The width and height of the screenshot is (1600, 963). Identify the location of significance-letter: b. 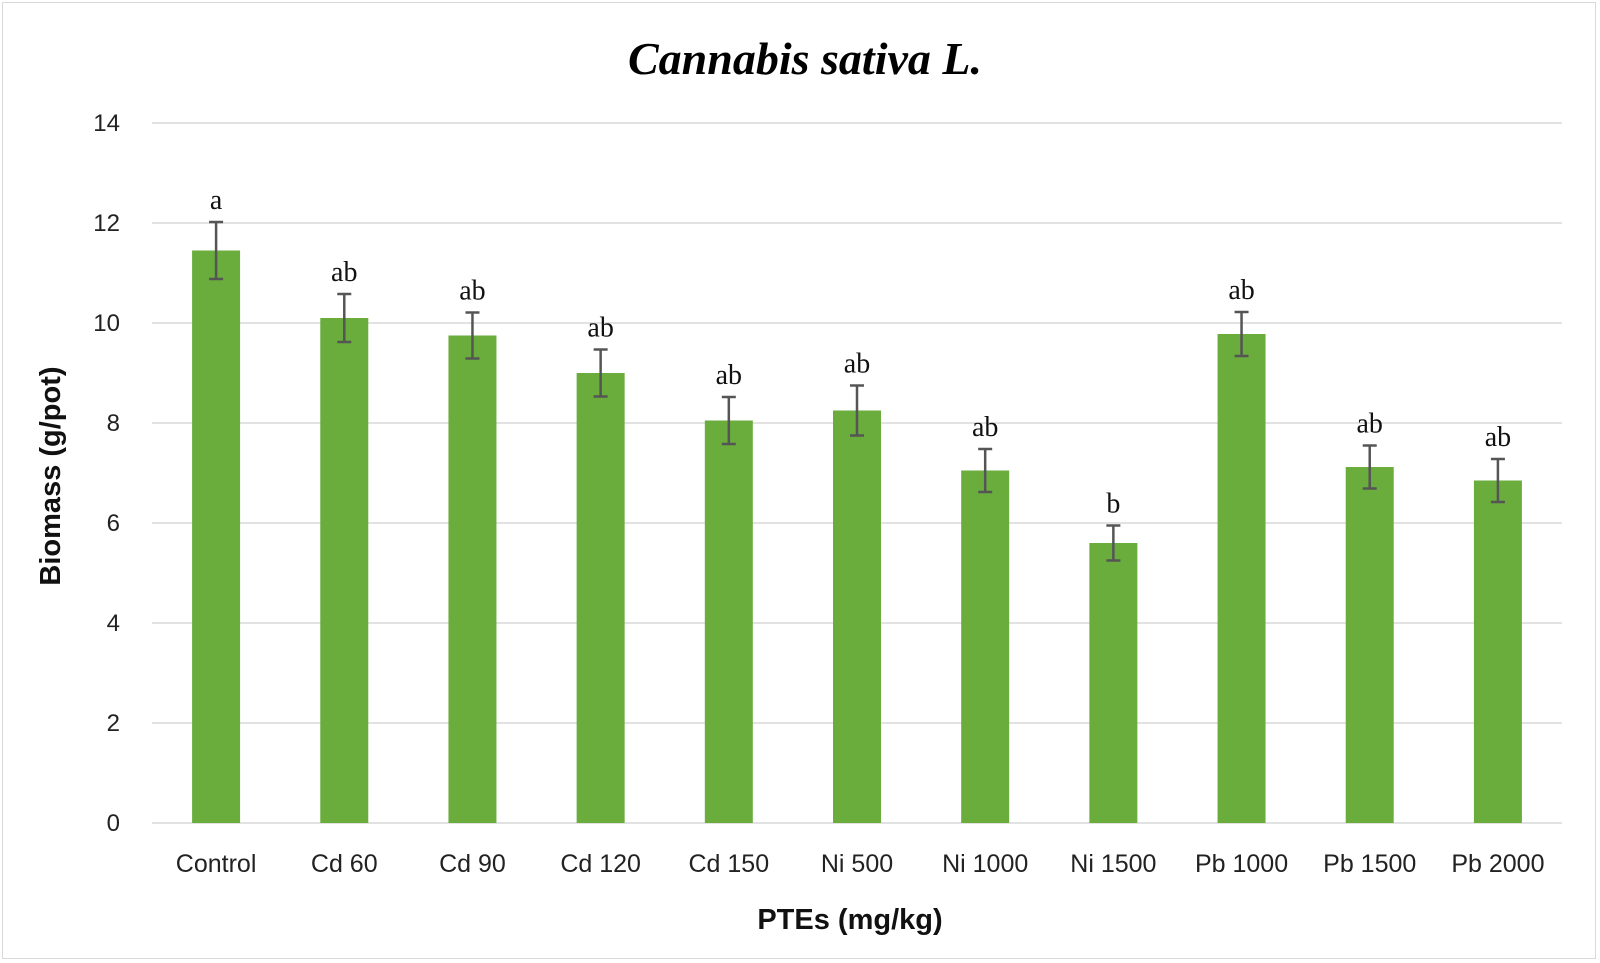
(1113, 504).